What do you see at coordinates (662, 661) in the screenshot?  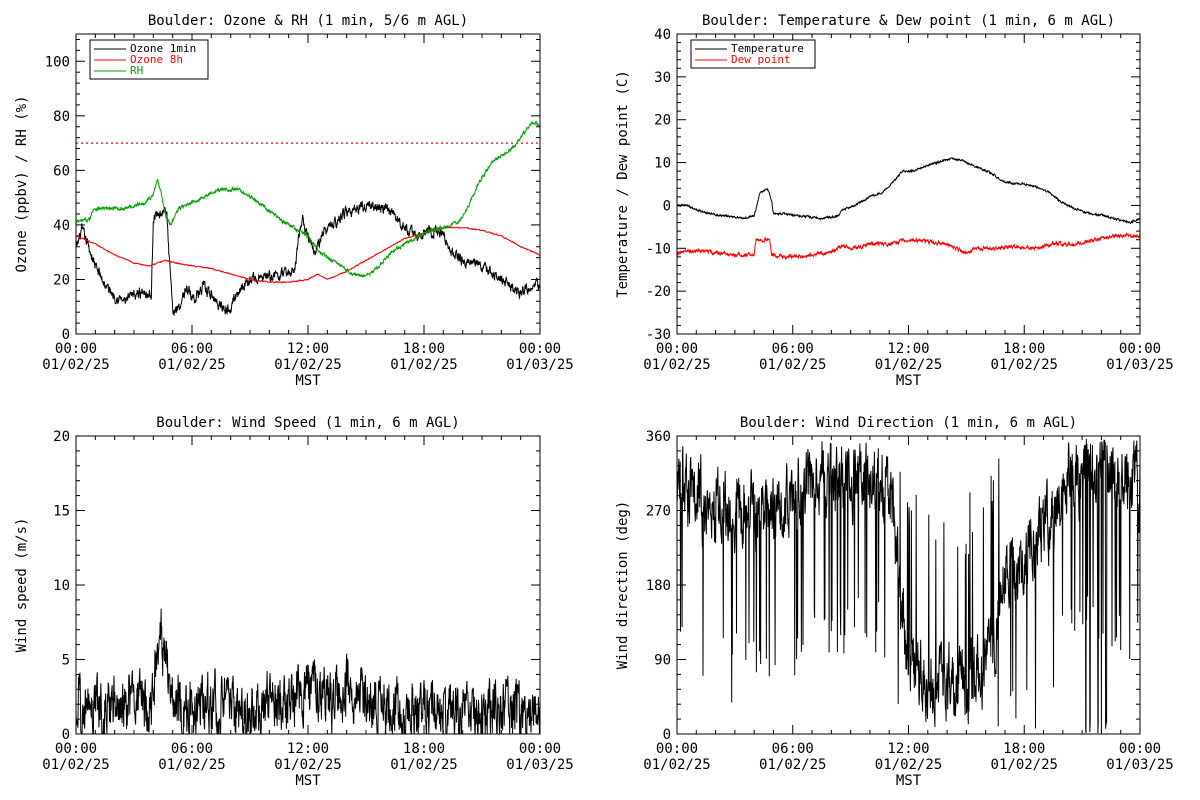 I see `y-tick-label: 90` at bounding box center [662, 661].